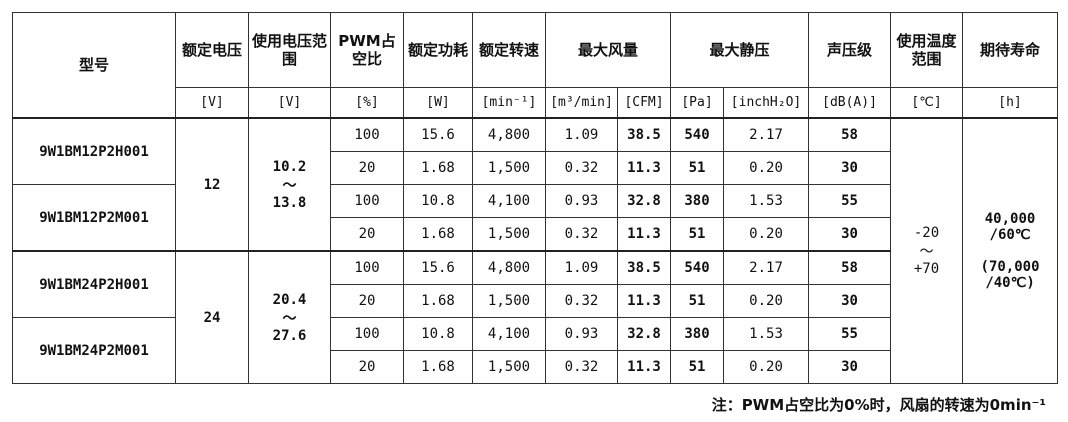  I want to click on unit-cell: [dB(A)], so click(850, 103).